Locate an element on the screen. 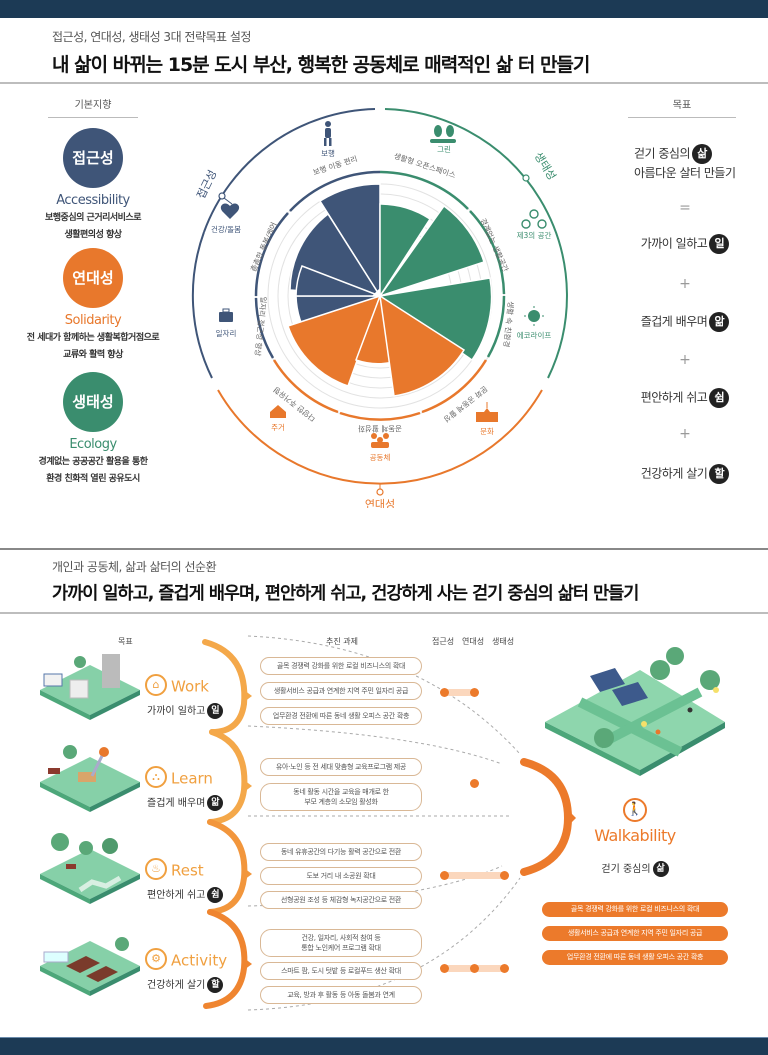 This screenshot has width=768, height=1055. wedge-culture is located at coordinates (422, 345).